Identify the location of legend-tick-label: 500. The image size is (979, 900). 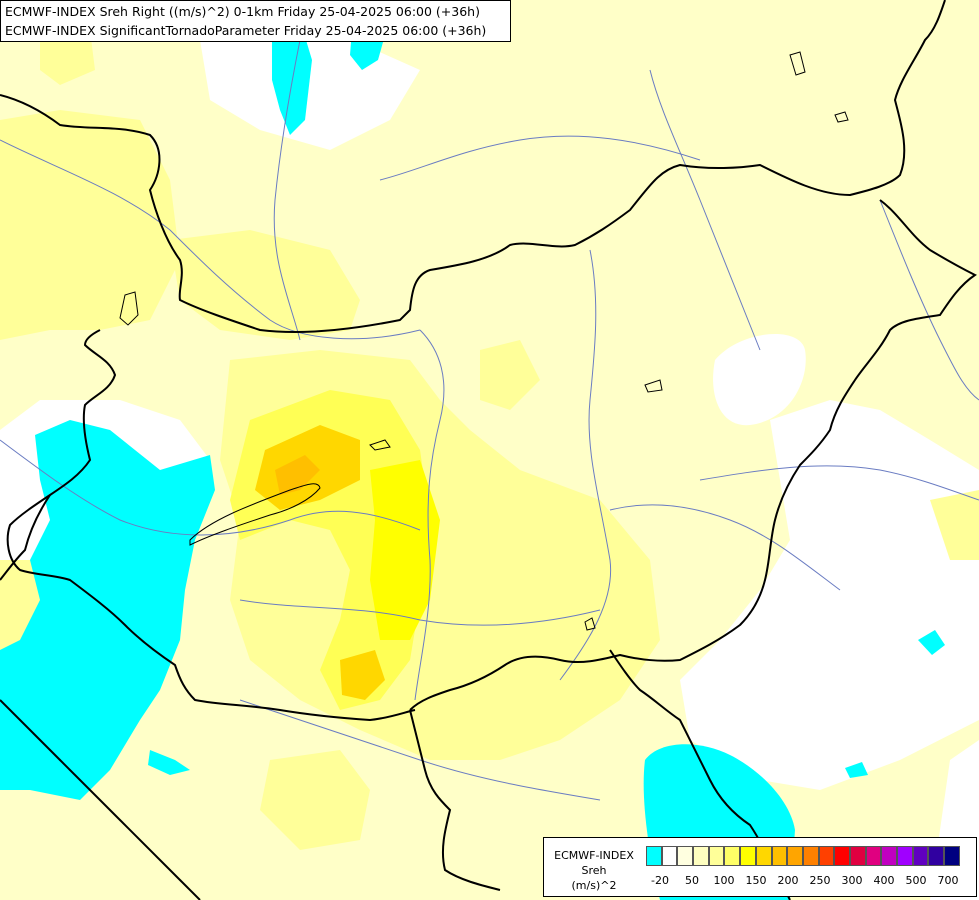
(916, 880).